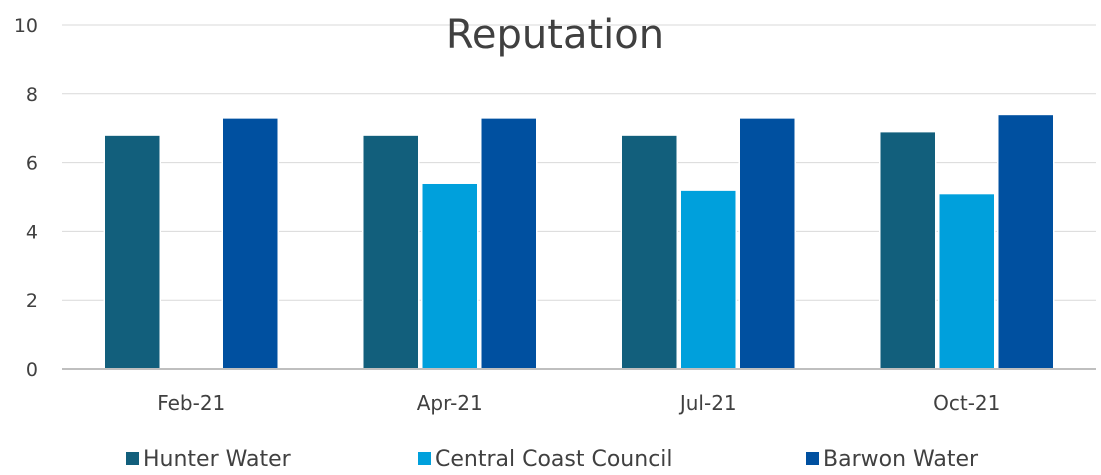  I want to click on bar-Feb-21-hunter-water, so click(132, 252).